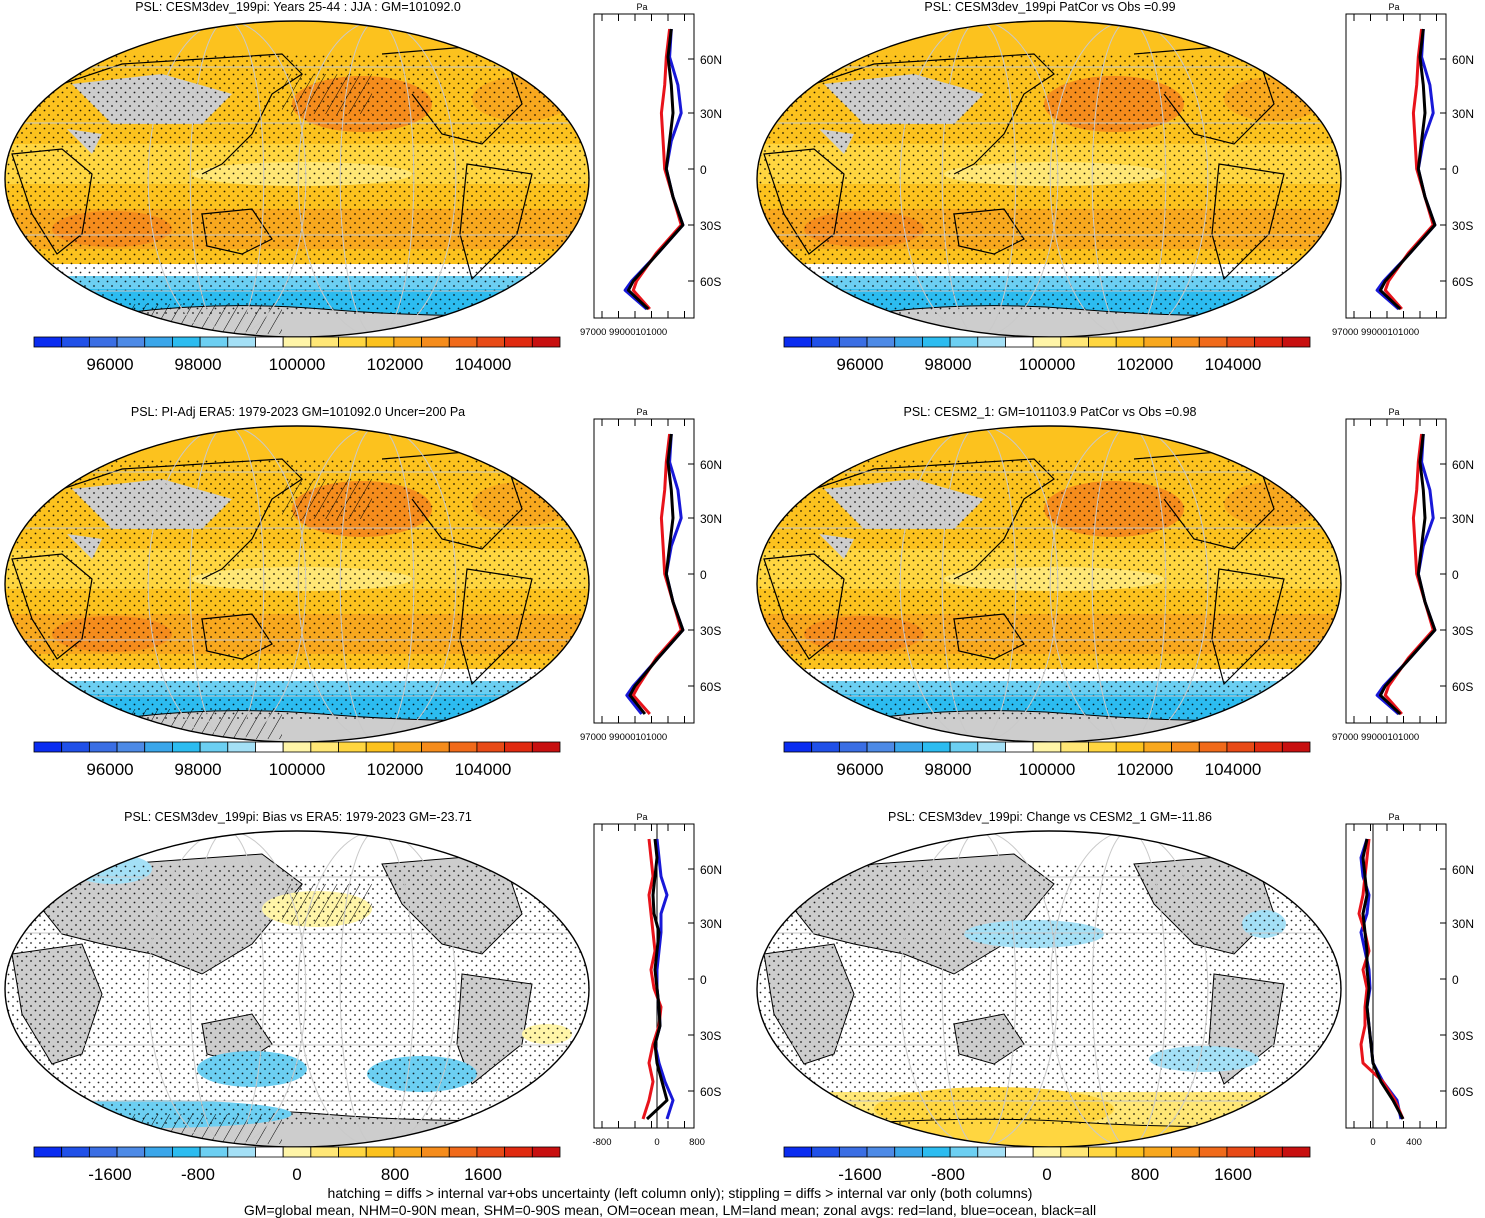 The width and height of the screenshot is (1485, 1218). What do you see at coordinates (296, 1174) in the screenshot?
I see `colorbar-tick-label: 0` at bounding box center [296, 1174].